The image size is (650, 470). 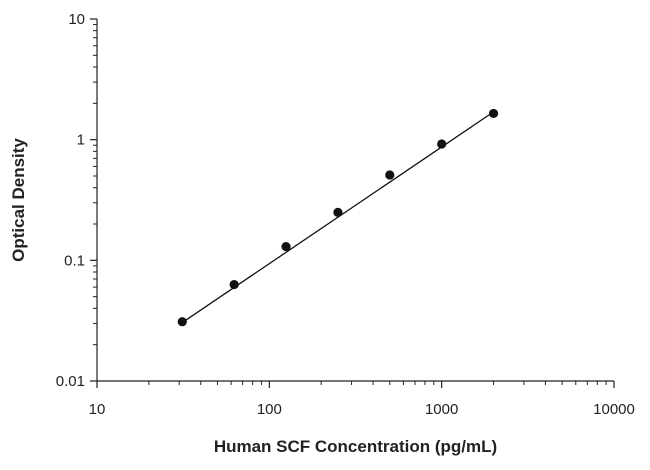 What do you see at coordinates (355, 446) in the screenshot?
I see `x-axis-title: Human SCF Concentration (pg/mL)` at bounding box center [355, 446].